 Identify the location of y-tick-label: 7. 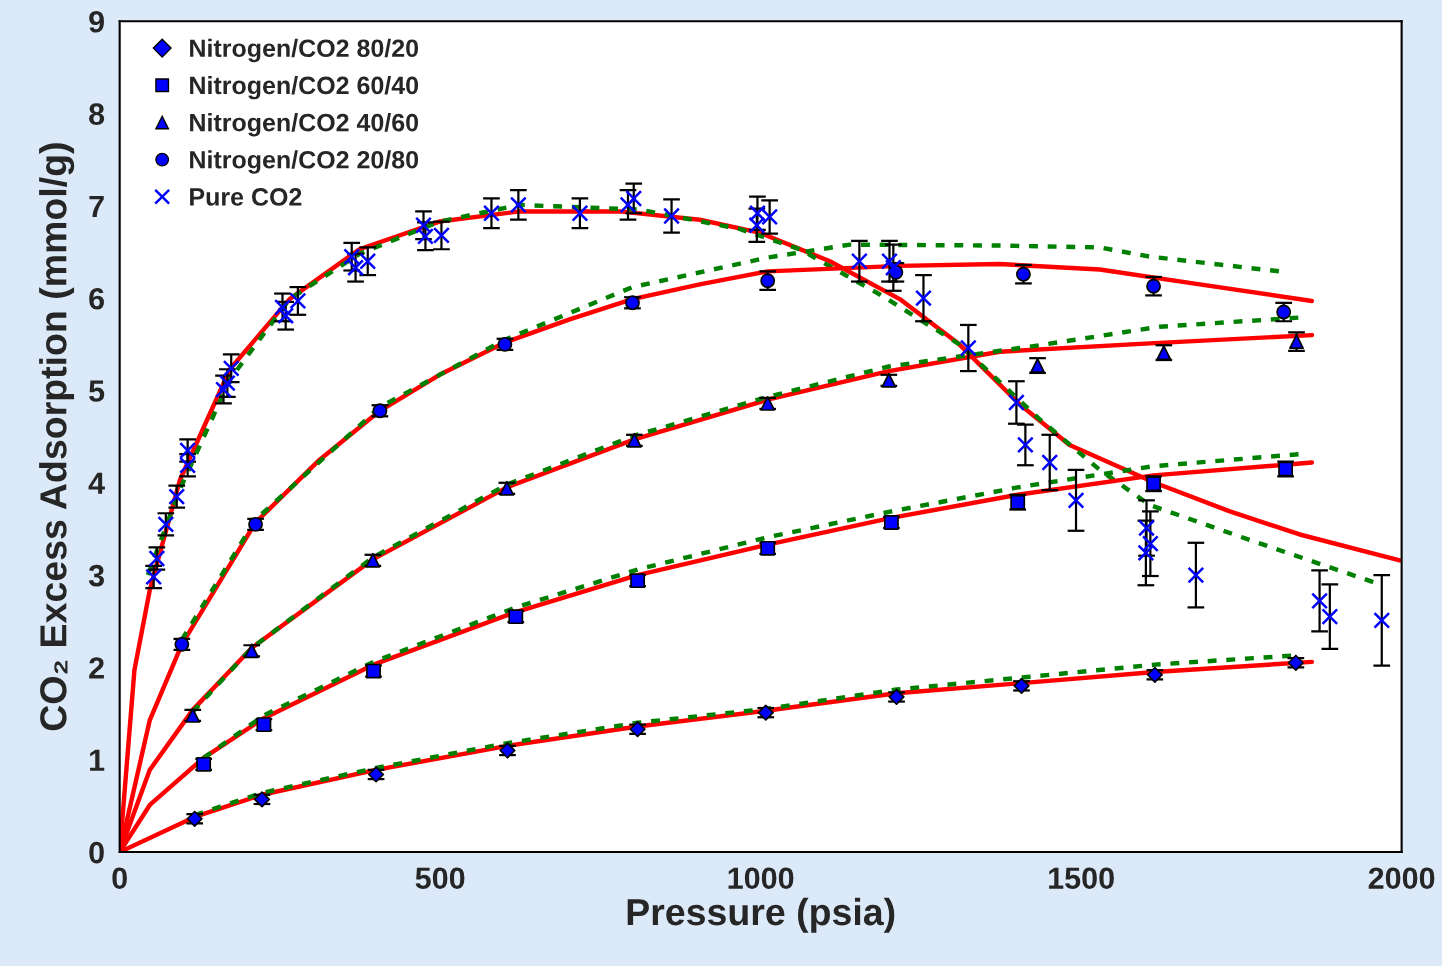
(96, 206).